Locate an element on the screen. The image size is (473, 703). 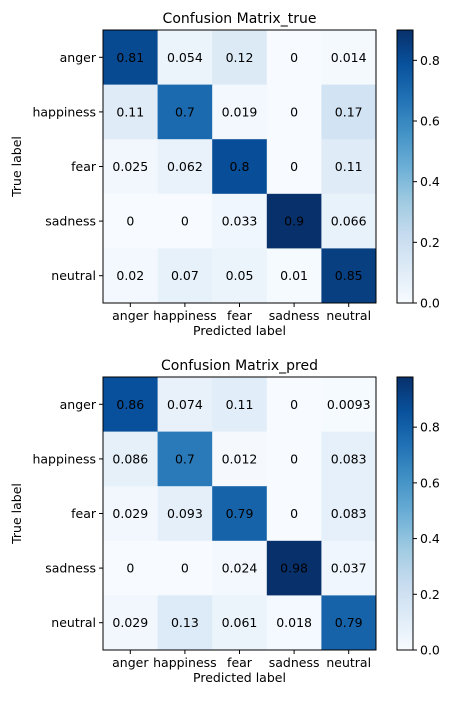
x-tick-label: neutral is located at coordinates (348, 315).